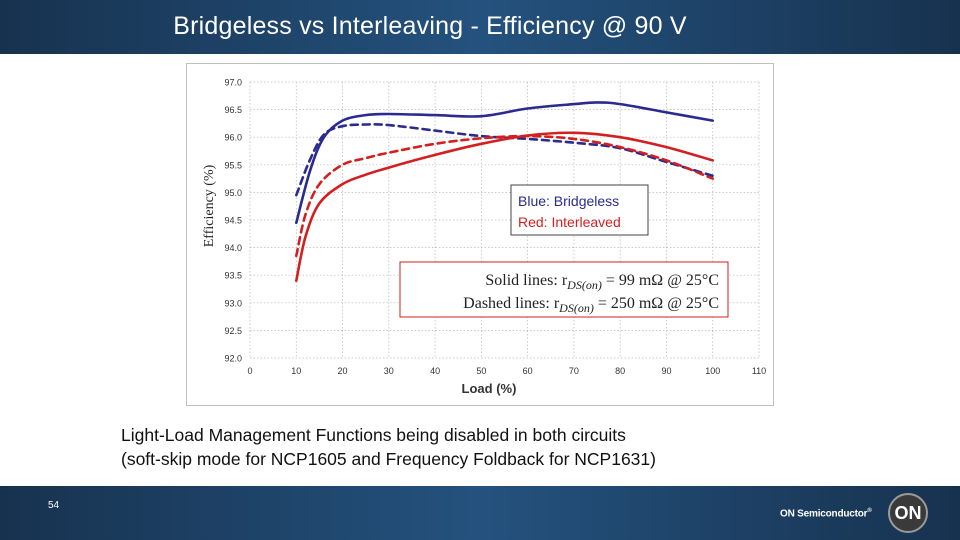  I want to click on y-tick-label: 94.5, so click(233, 221).